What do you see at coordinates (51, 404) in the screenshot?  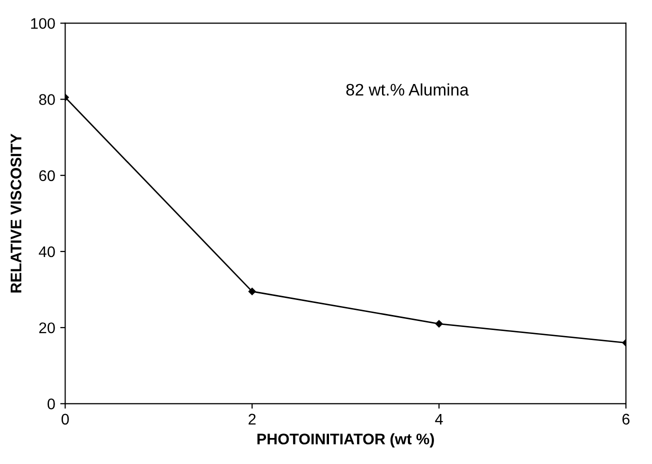 I see `y-tick-label: 0` at bounding box center [51, 404].